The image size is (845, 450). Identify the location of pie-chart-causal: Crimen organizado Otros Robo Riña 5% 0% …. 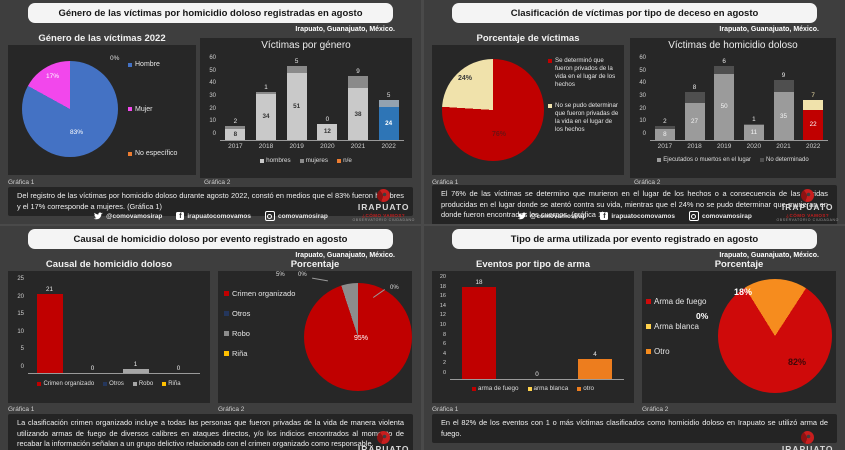
(315, 337).